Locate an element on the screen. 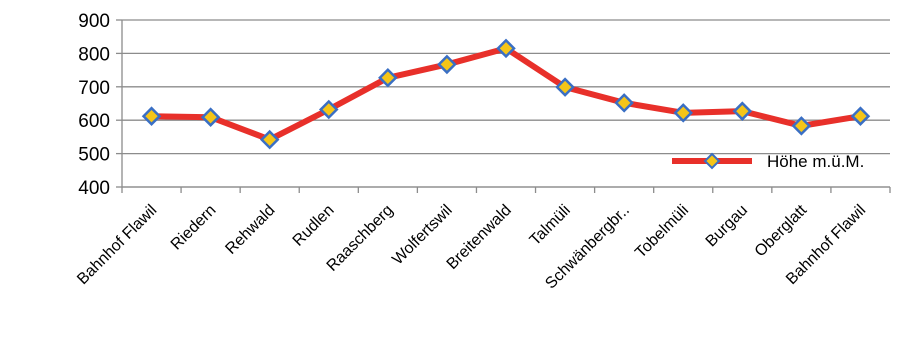 This screenshot has height=351, width=921. x-tick-label: Burgau is located at coordinates (727, 226).